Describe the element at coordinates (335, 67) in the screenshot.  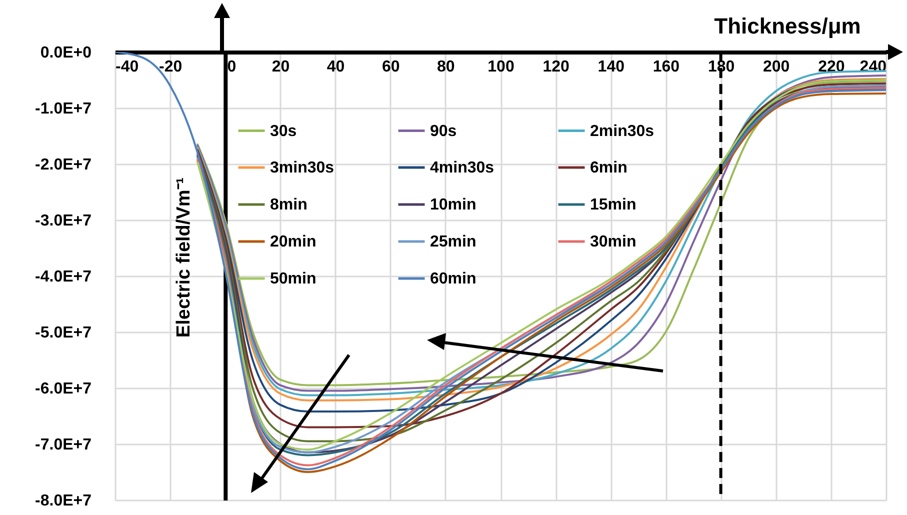
I see `x-tick-label: 40` at that location.